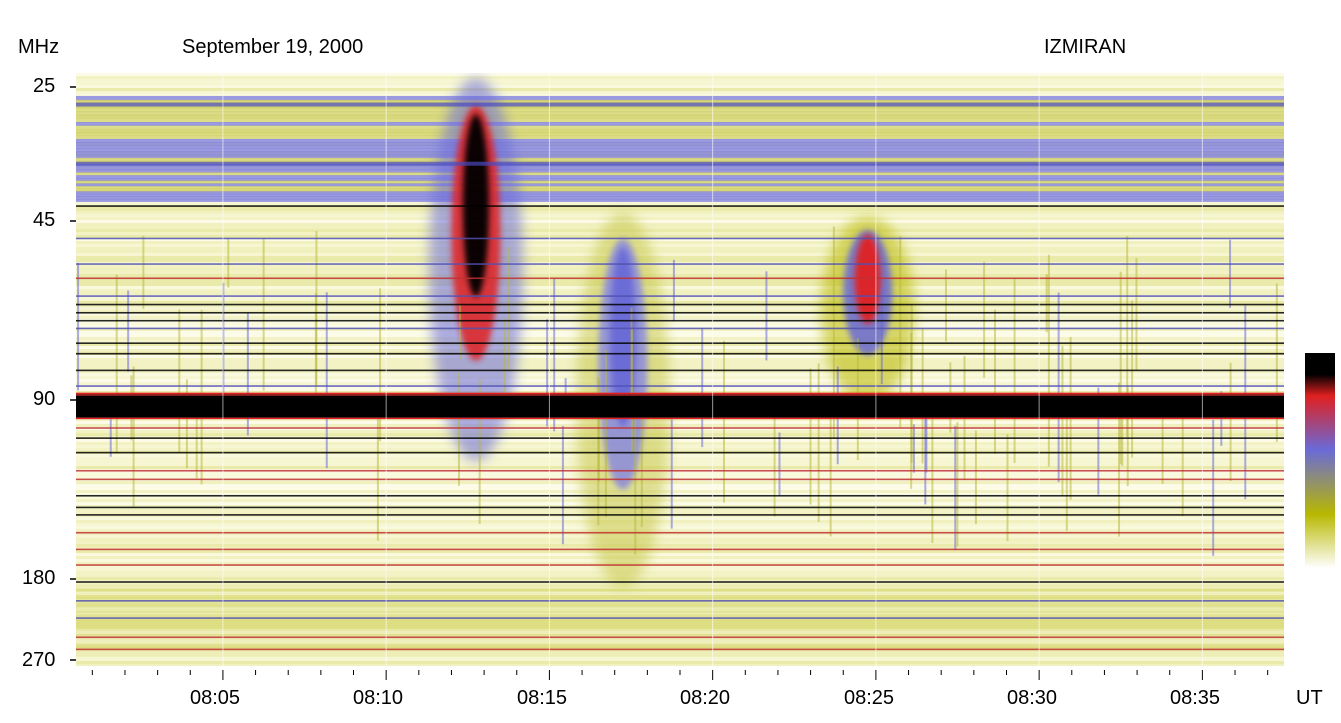  Describe the element at coordinates (542, 698) in the screenshot. I see `x-tick-label-0815: 08:15` at that location.